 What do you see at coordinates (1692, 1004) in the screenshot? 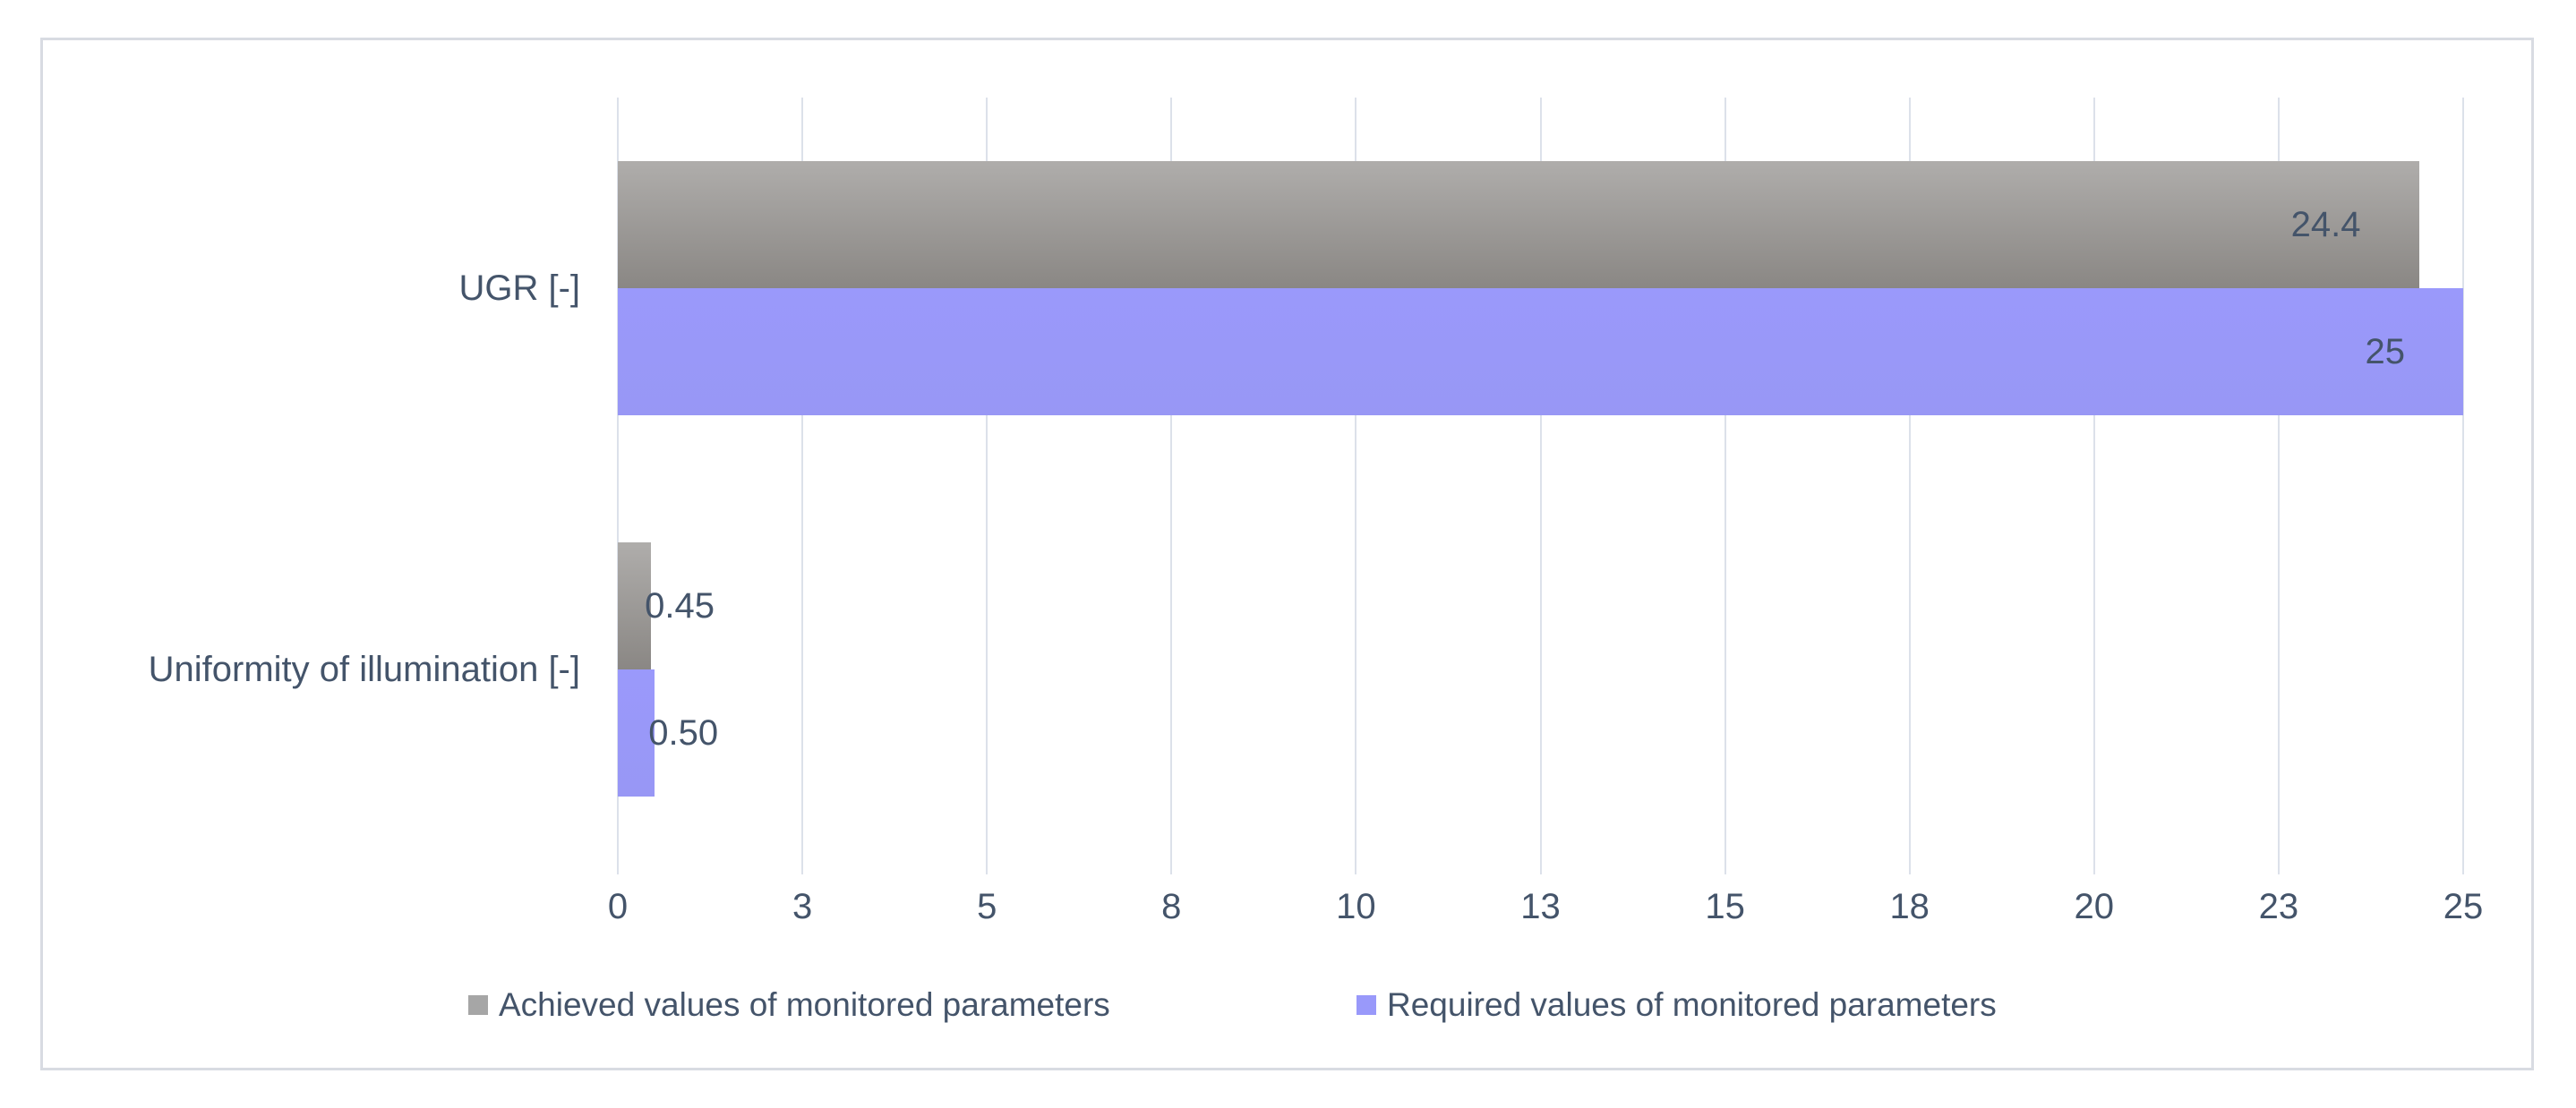
I see `legend-label: Required values of monitored parameters` at bounding box center [1692, 1004].